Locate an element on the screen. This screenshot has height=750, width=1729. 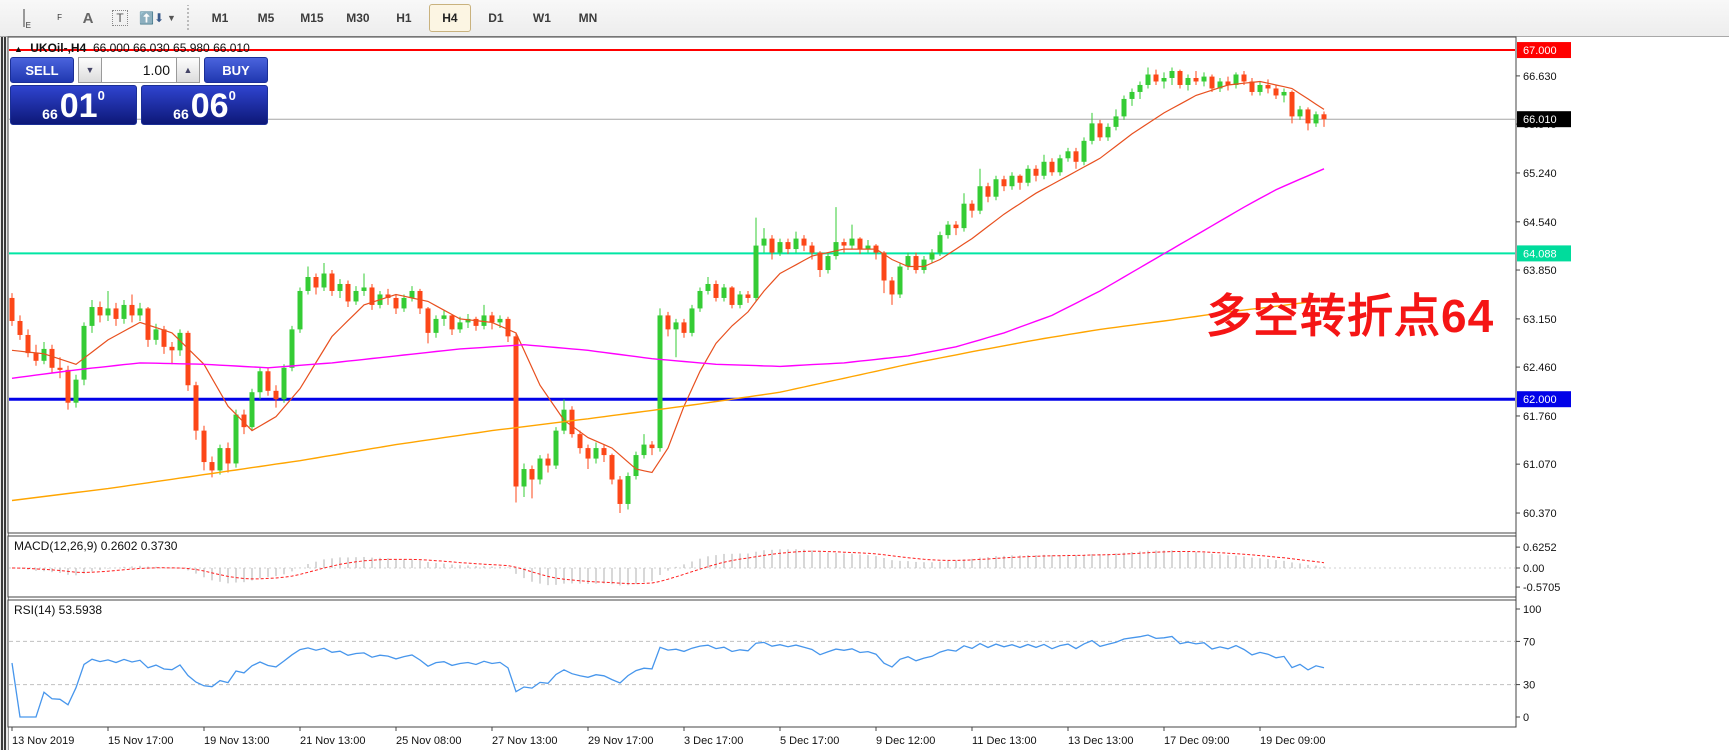
buy-price-pips: 06 is located at coordinates (209, 106).